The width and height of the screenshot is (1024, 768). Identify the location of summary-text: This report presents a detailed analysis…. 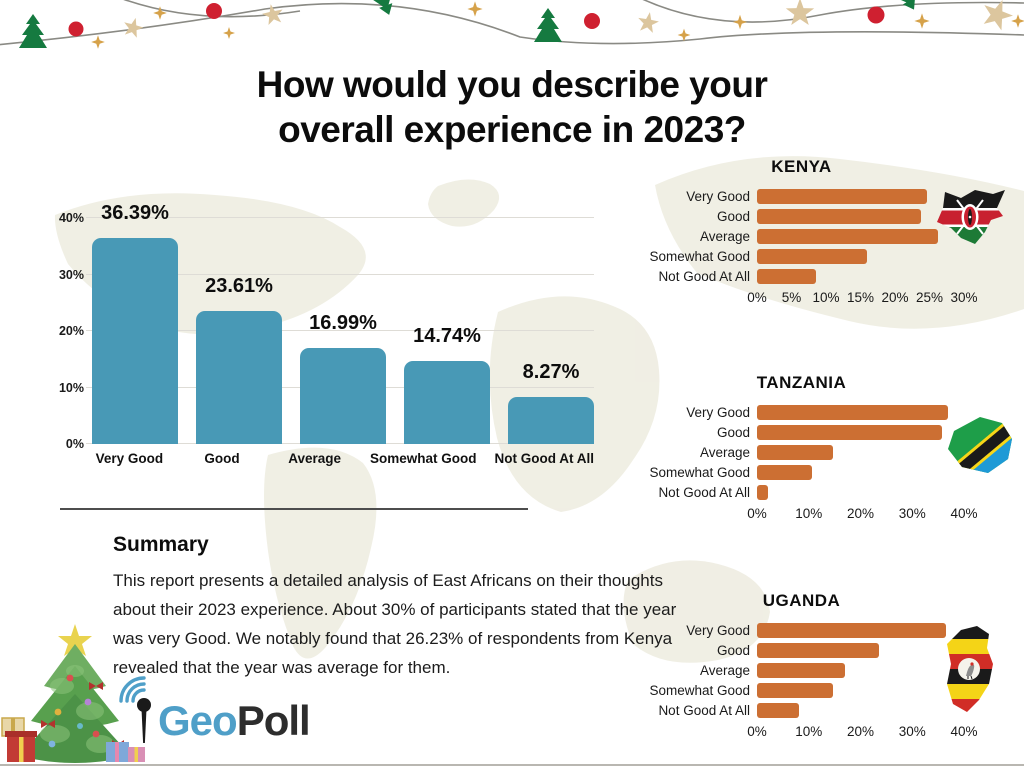
(395, 624).